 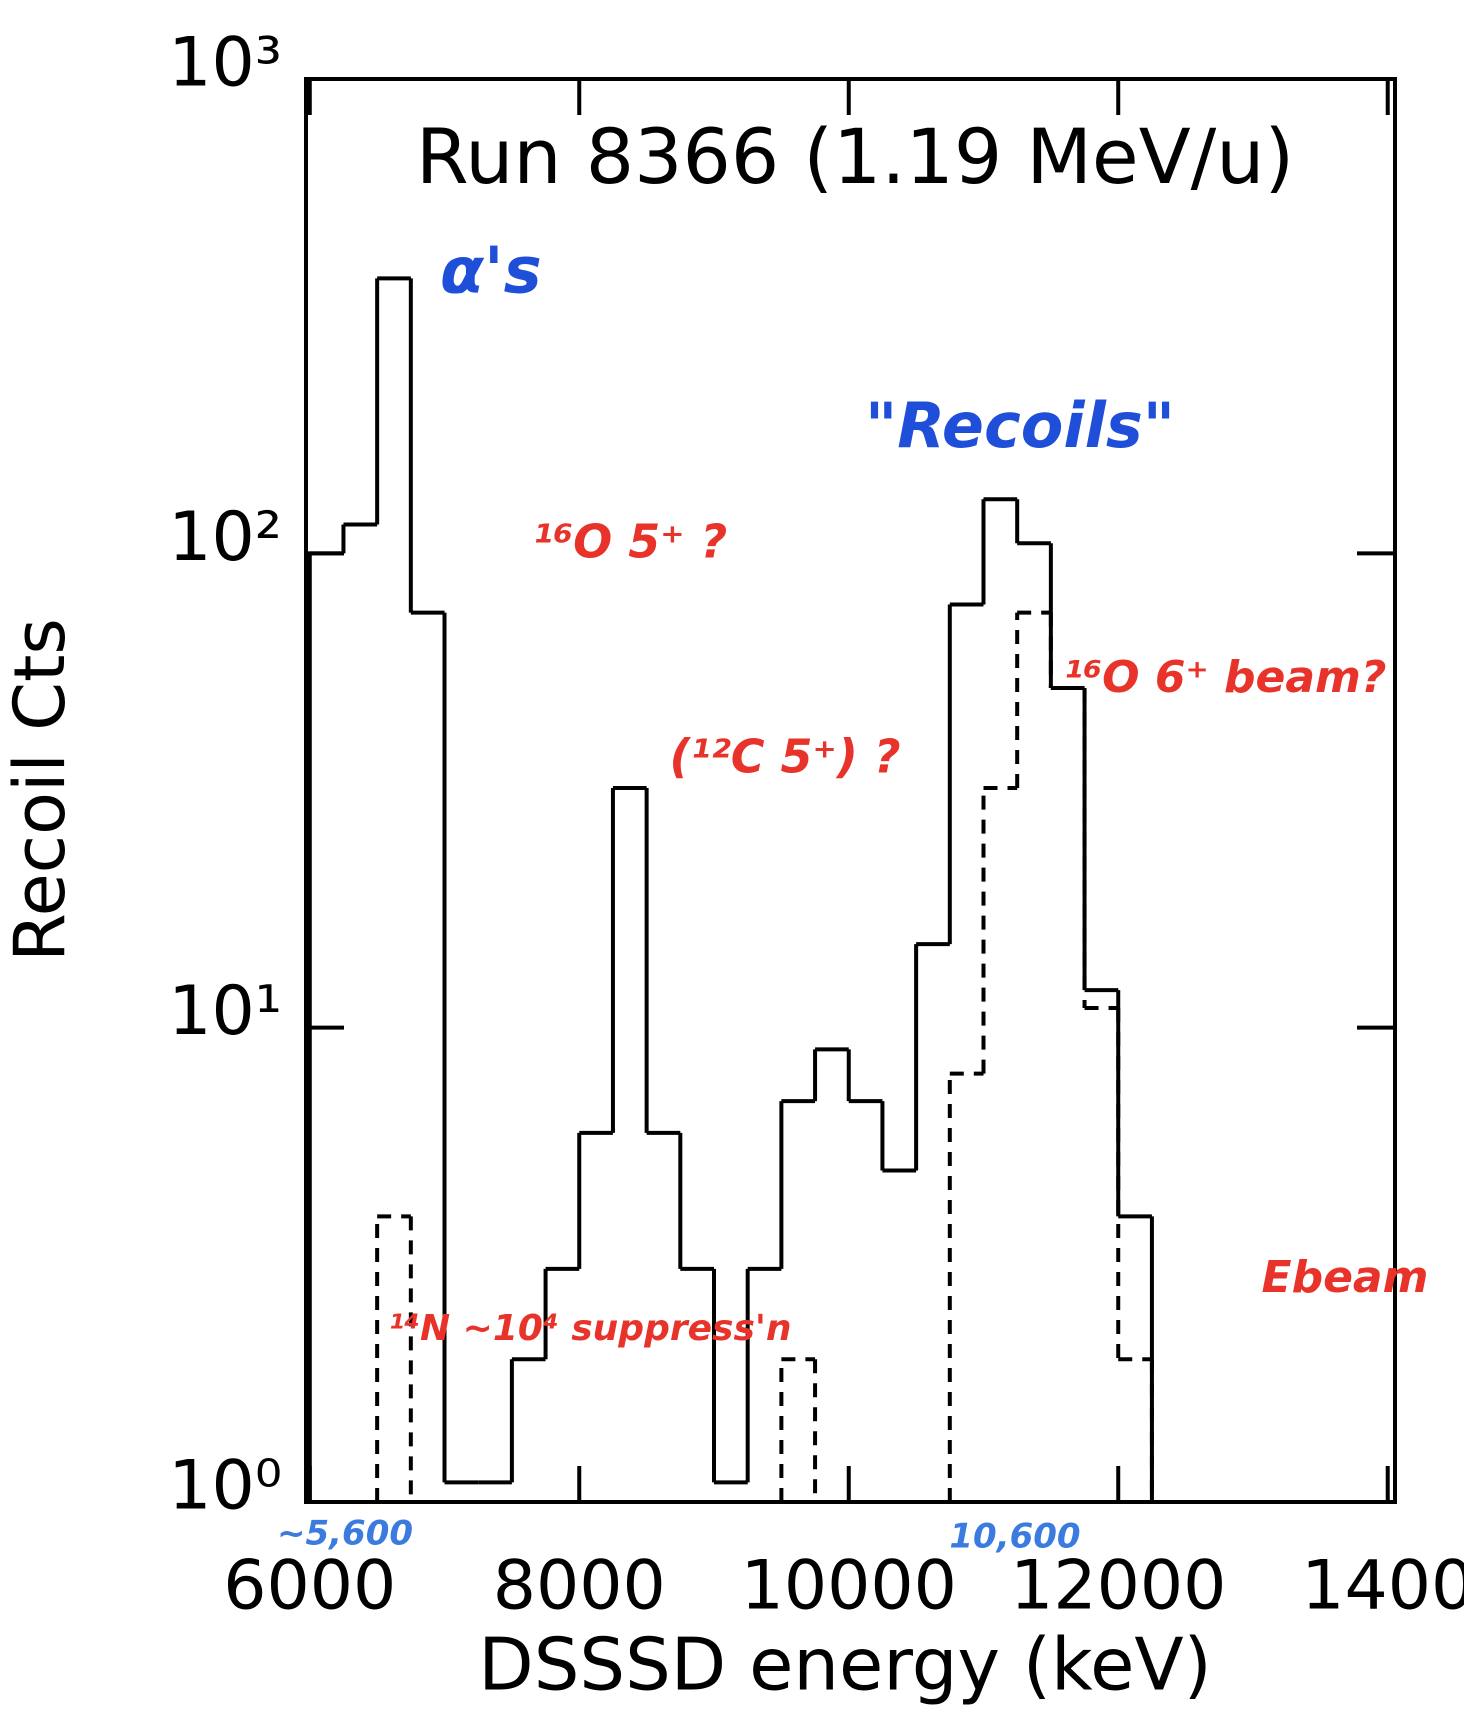 I want to click on annotation: ¹⁴N ~10⁴ suppress'n, so click(x=589, y=1328).